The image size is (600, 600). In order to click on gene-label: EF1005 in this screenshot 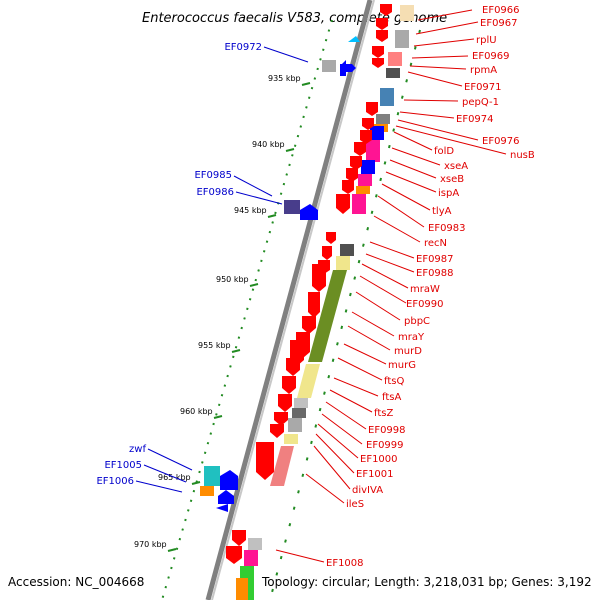, I will do `click(123, 465)`.